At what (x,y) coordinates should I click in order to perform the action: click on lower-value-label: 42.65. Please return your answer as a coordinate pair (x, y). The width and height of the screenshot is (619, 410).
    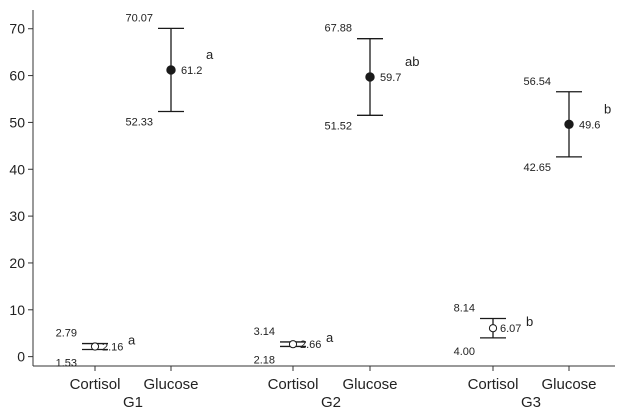
    Looking at the image, I should click on (537, 168).